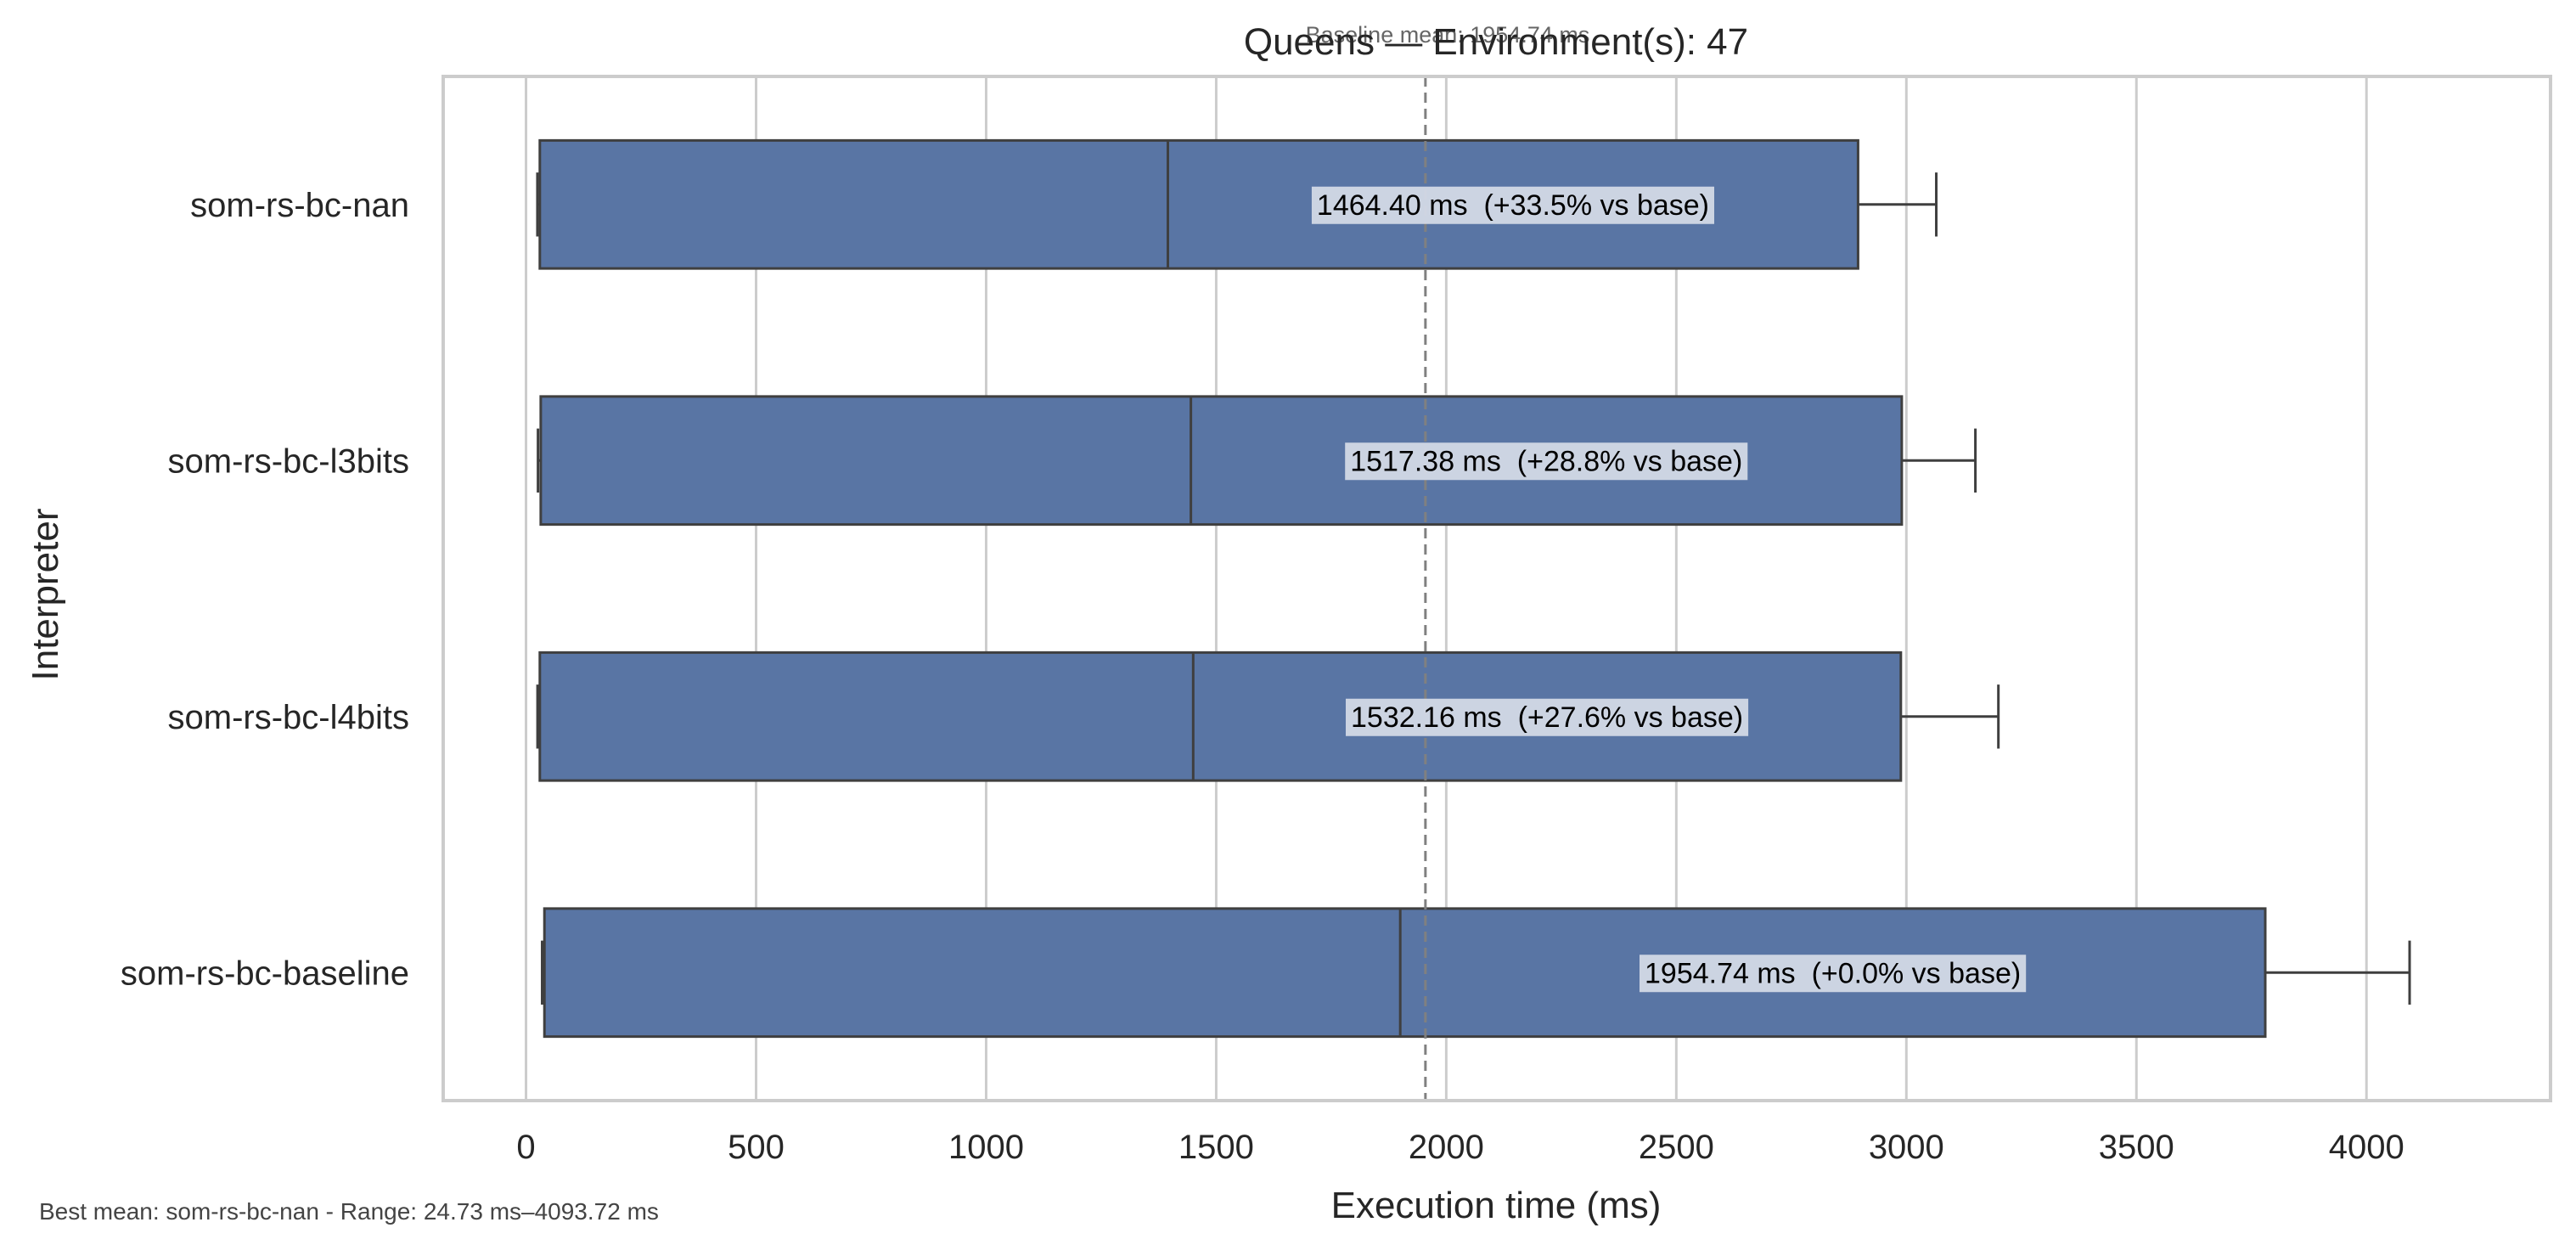 The image size is (2576, 1256). What do you see at coordinates (288, 461) in the screenshot?
I see `y-tick-label-som-rs-bc-l3bits: som-rs-bc-l3bits` at bounding box center [288, 461].